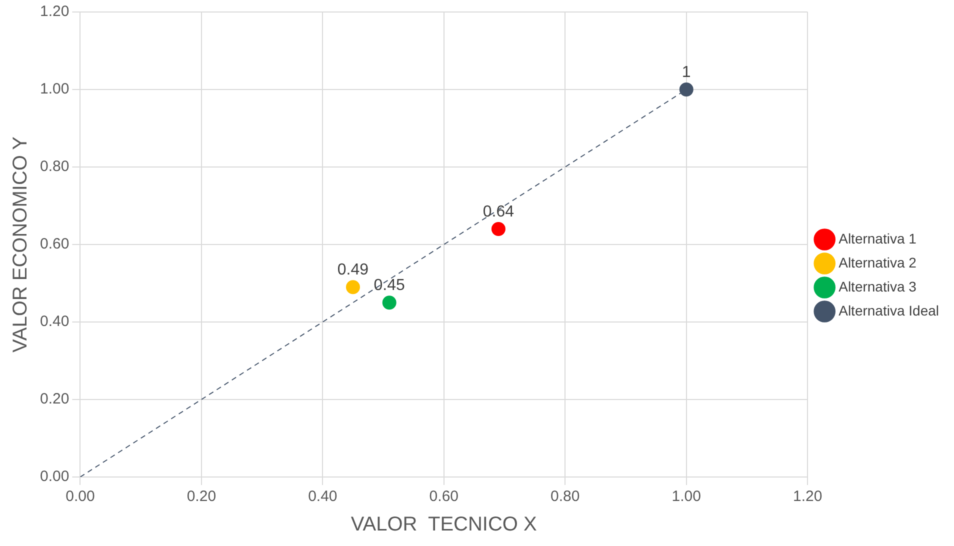 This screenshot has height=546, width=954. I want to click on x-tick-label: 1.00, so click(686, 497).